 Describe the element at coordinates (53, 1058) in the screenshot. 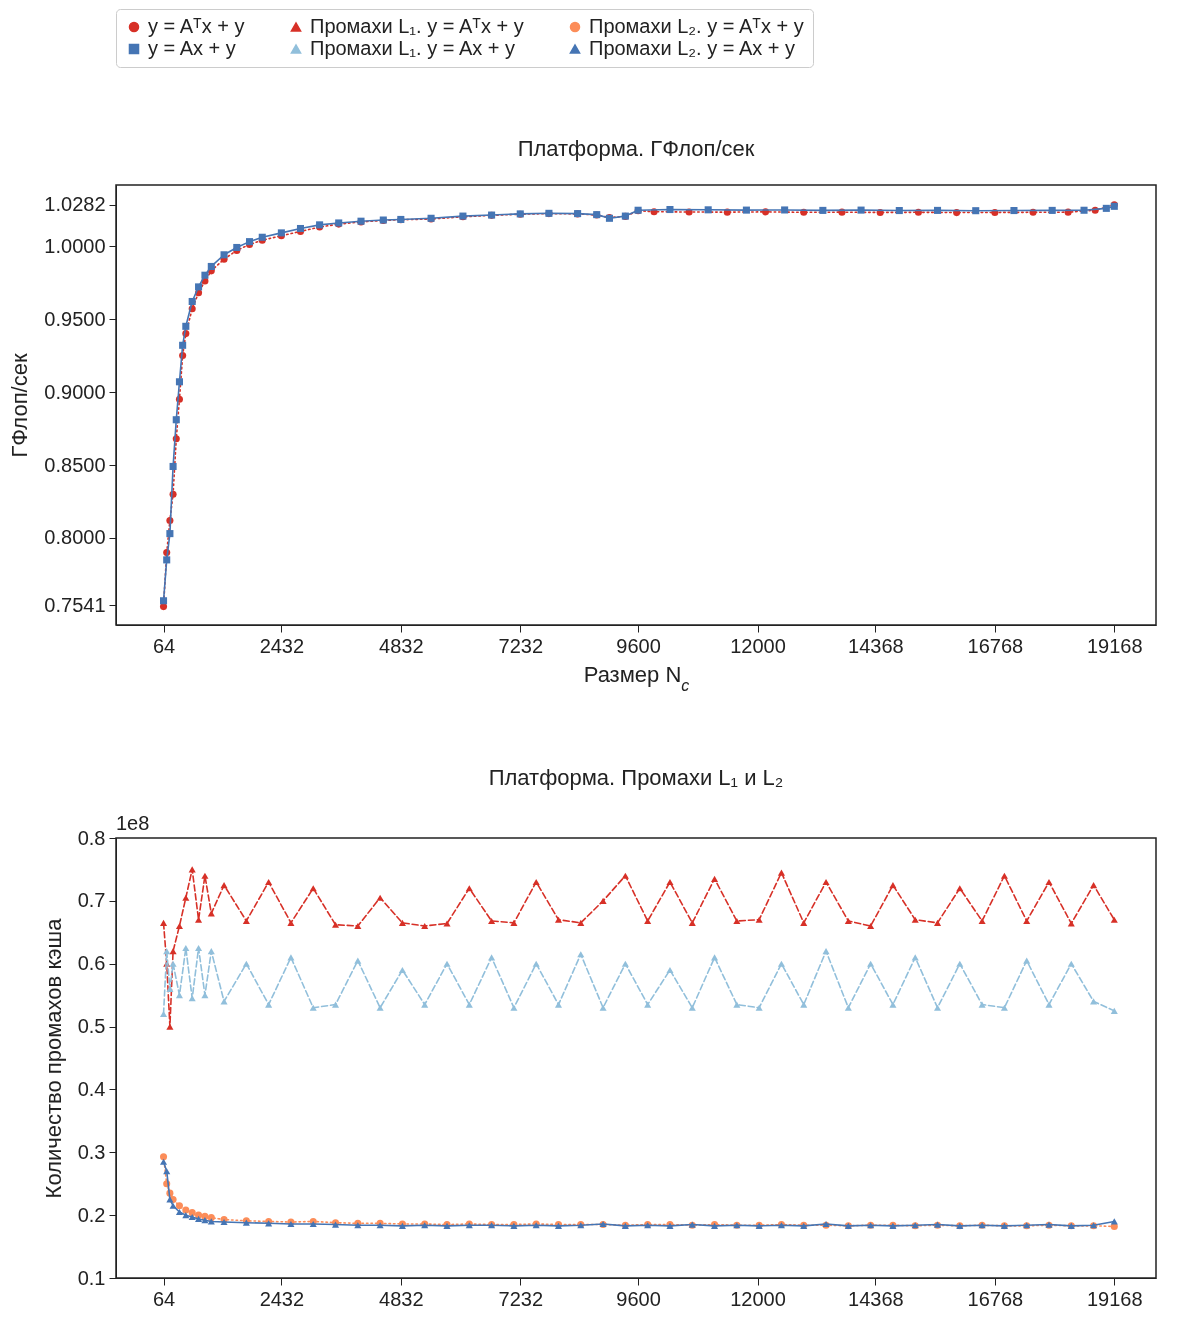

I see `y-axis-title: Количество промахов кэша` at that location.